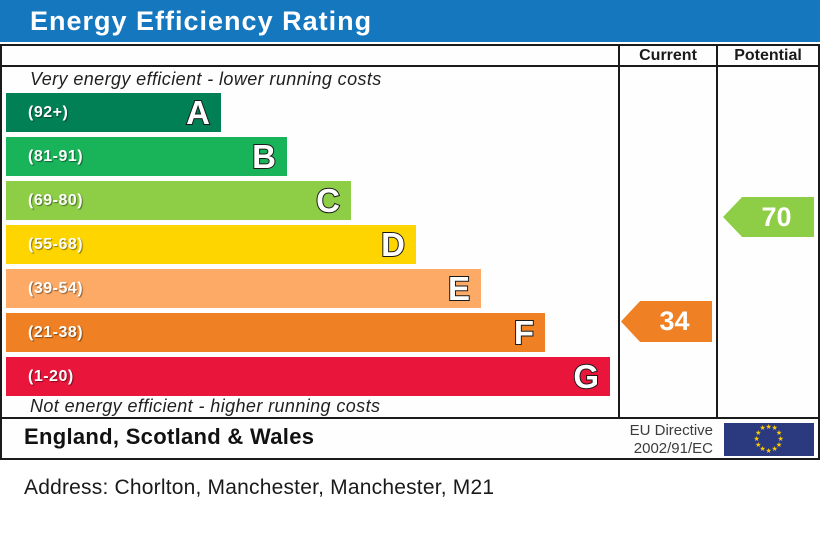 This screenshot has width=820, height=547. Describe the element at coordinates (410, 21) in the screenshot. I see `title-bar: Energy Efficiency Rating` at that location.